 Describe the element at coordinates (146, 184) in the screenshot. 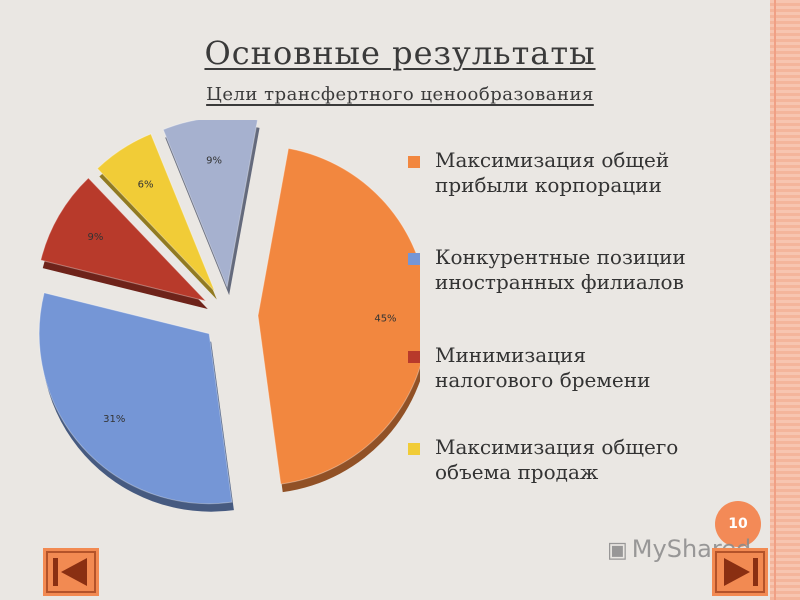

I see `pie-data-label: 6%` at that location.